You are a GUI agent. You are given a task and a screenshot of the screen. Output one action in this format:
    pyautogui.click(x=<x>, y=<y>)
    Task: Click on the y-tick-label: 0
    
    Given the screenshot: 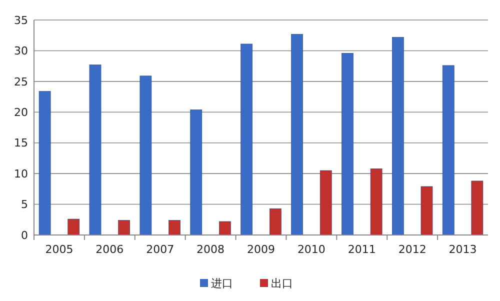 What is the action you would take?
    pyautogui.click(x=24, y=235)
    